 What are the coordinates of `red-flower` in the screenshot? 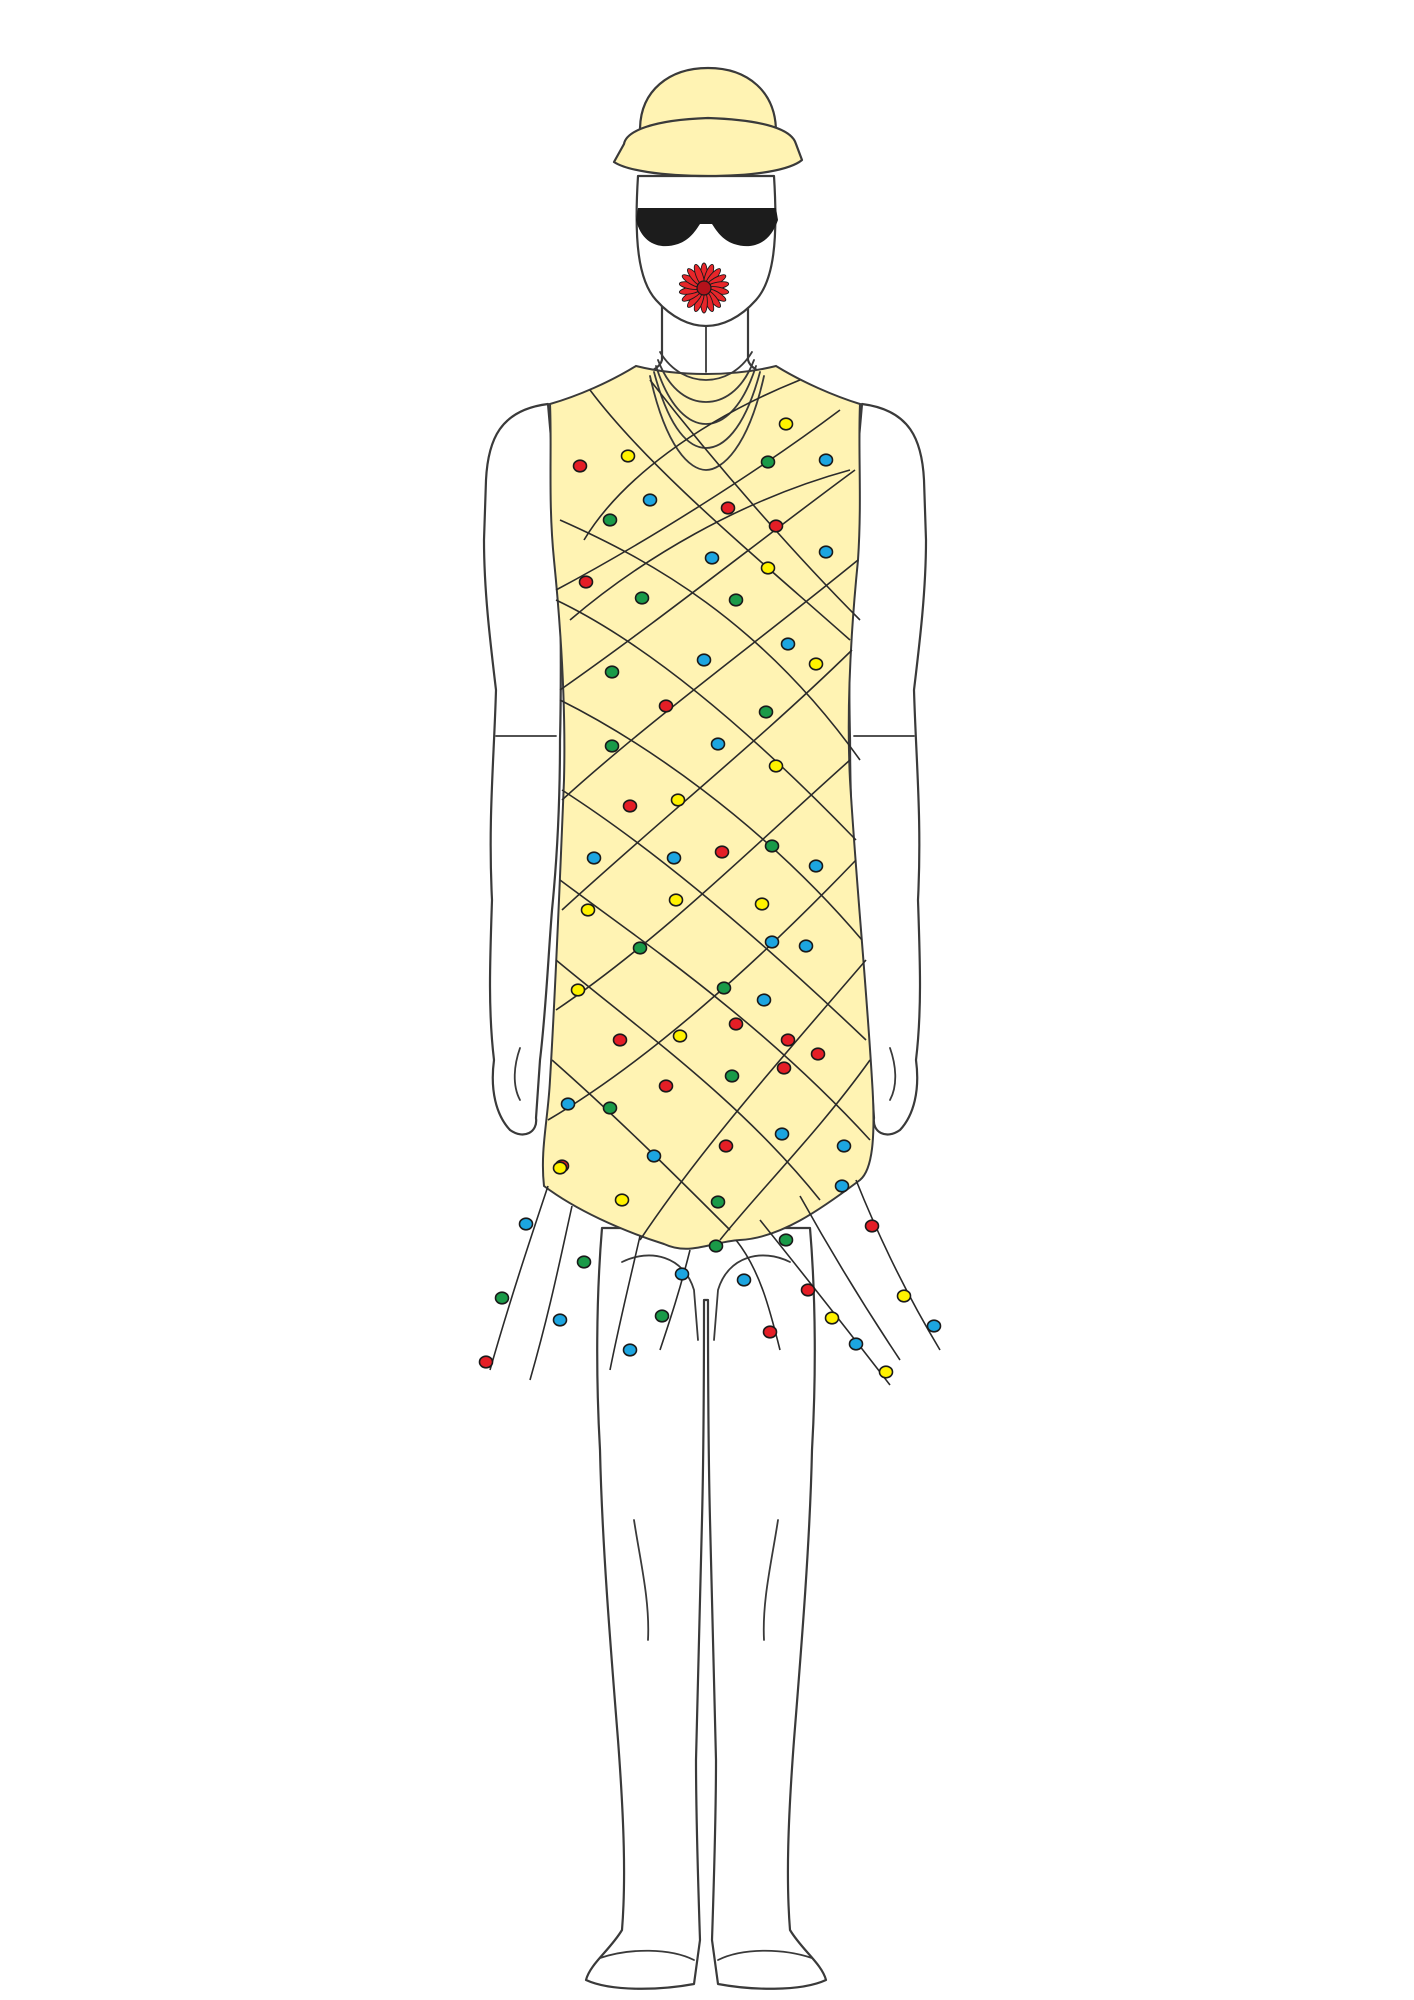 It's located at (704, 288).